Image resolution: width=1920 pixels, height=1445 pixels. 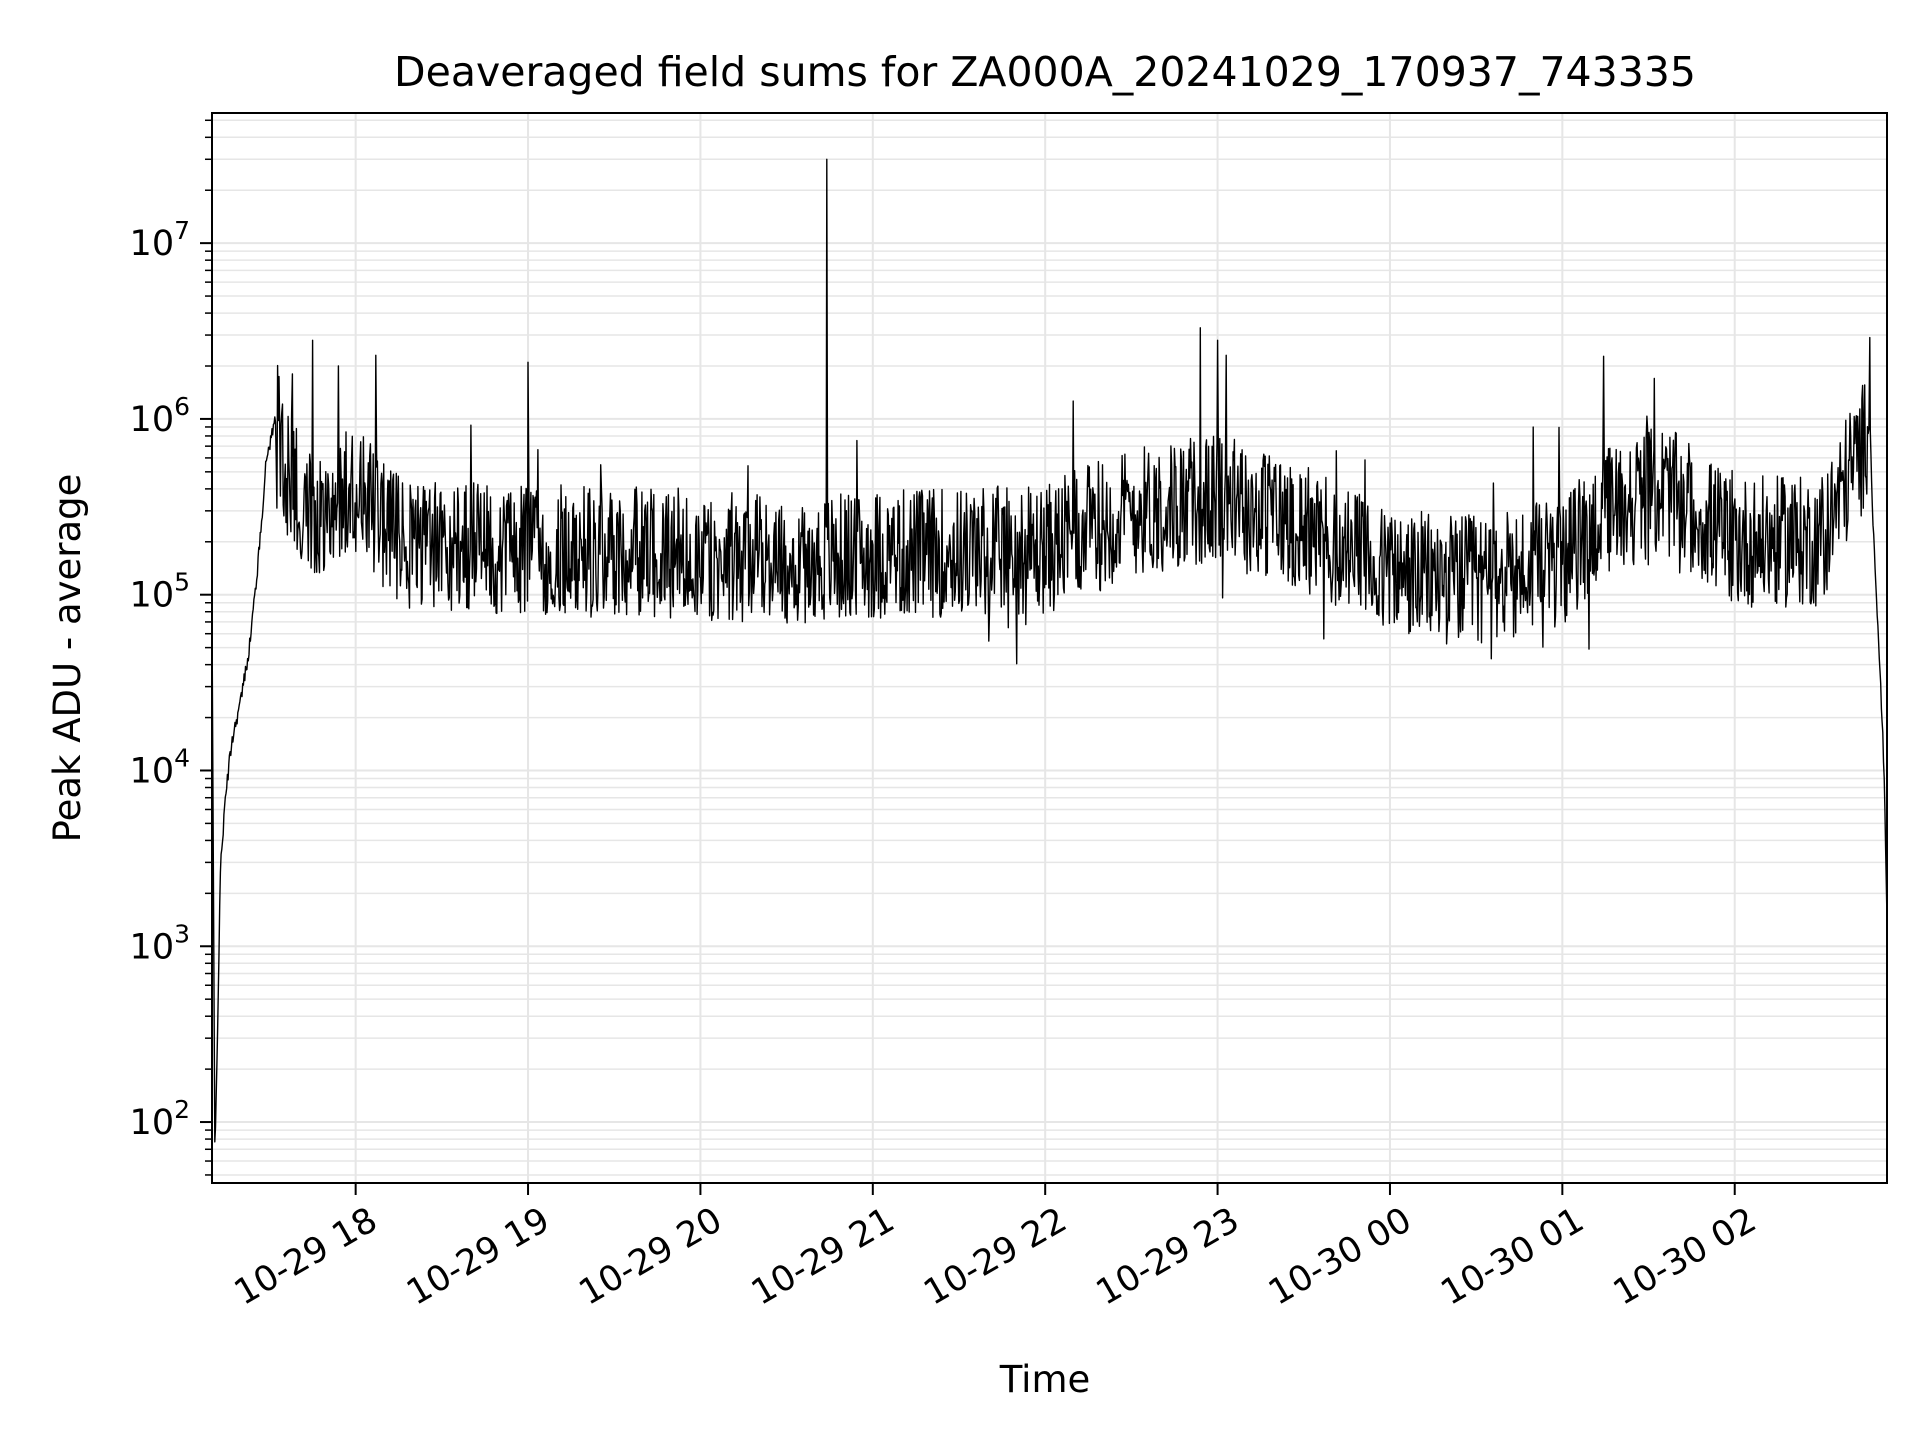 I want to click on x-axis-label: Time, so click(x=1045, y=1379).